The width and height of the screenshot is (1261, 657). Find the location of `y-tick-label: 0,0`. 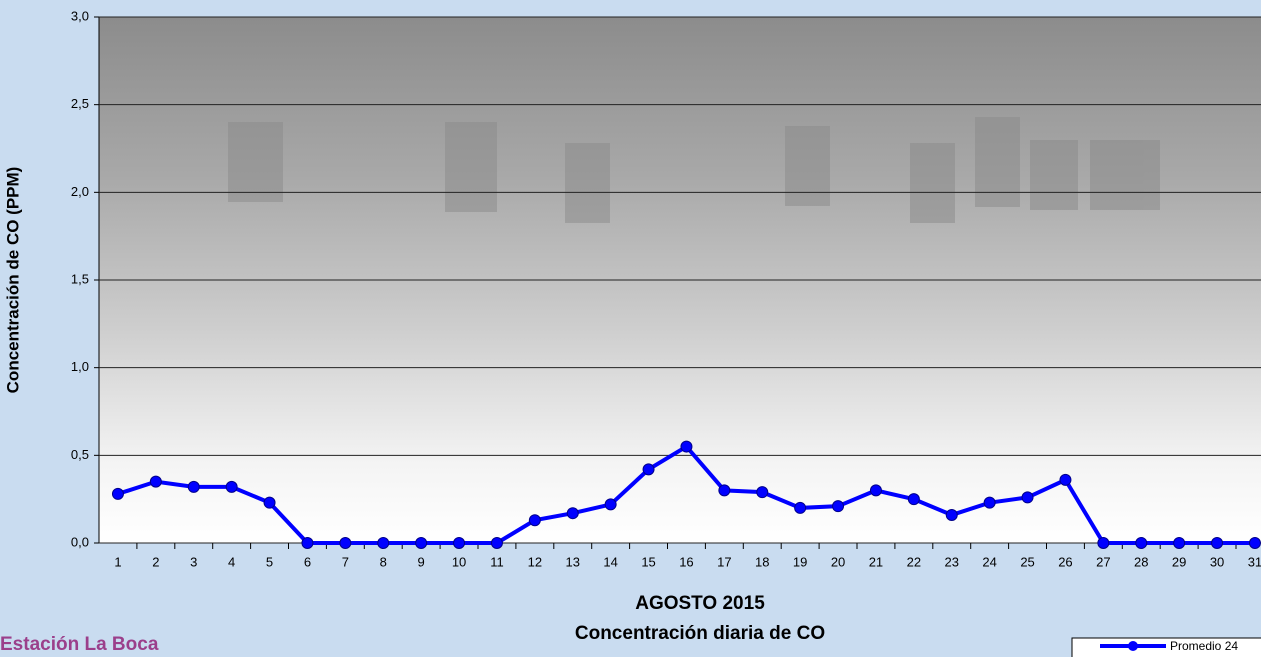

y-tick-label: 0,0 is located at coordinates (80, 541).